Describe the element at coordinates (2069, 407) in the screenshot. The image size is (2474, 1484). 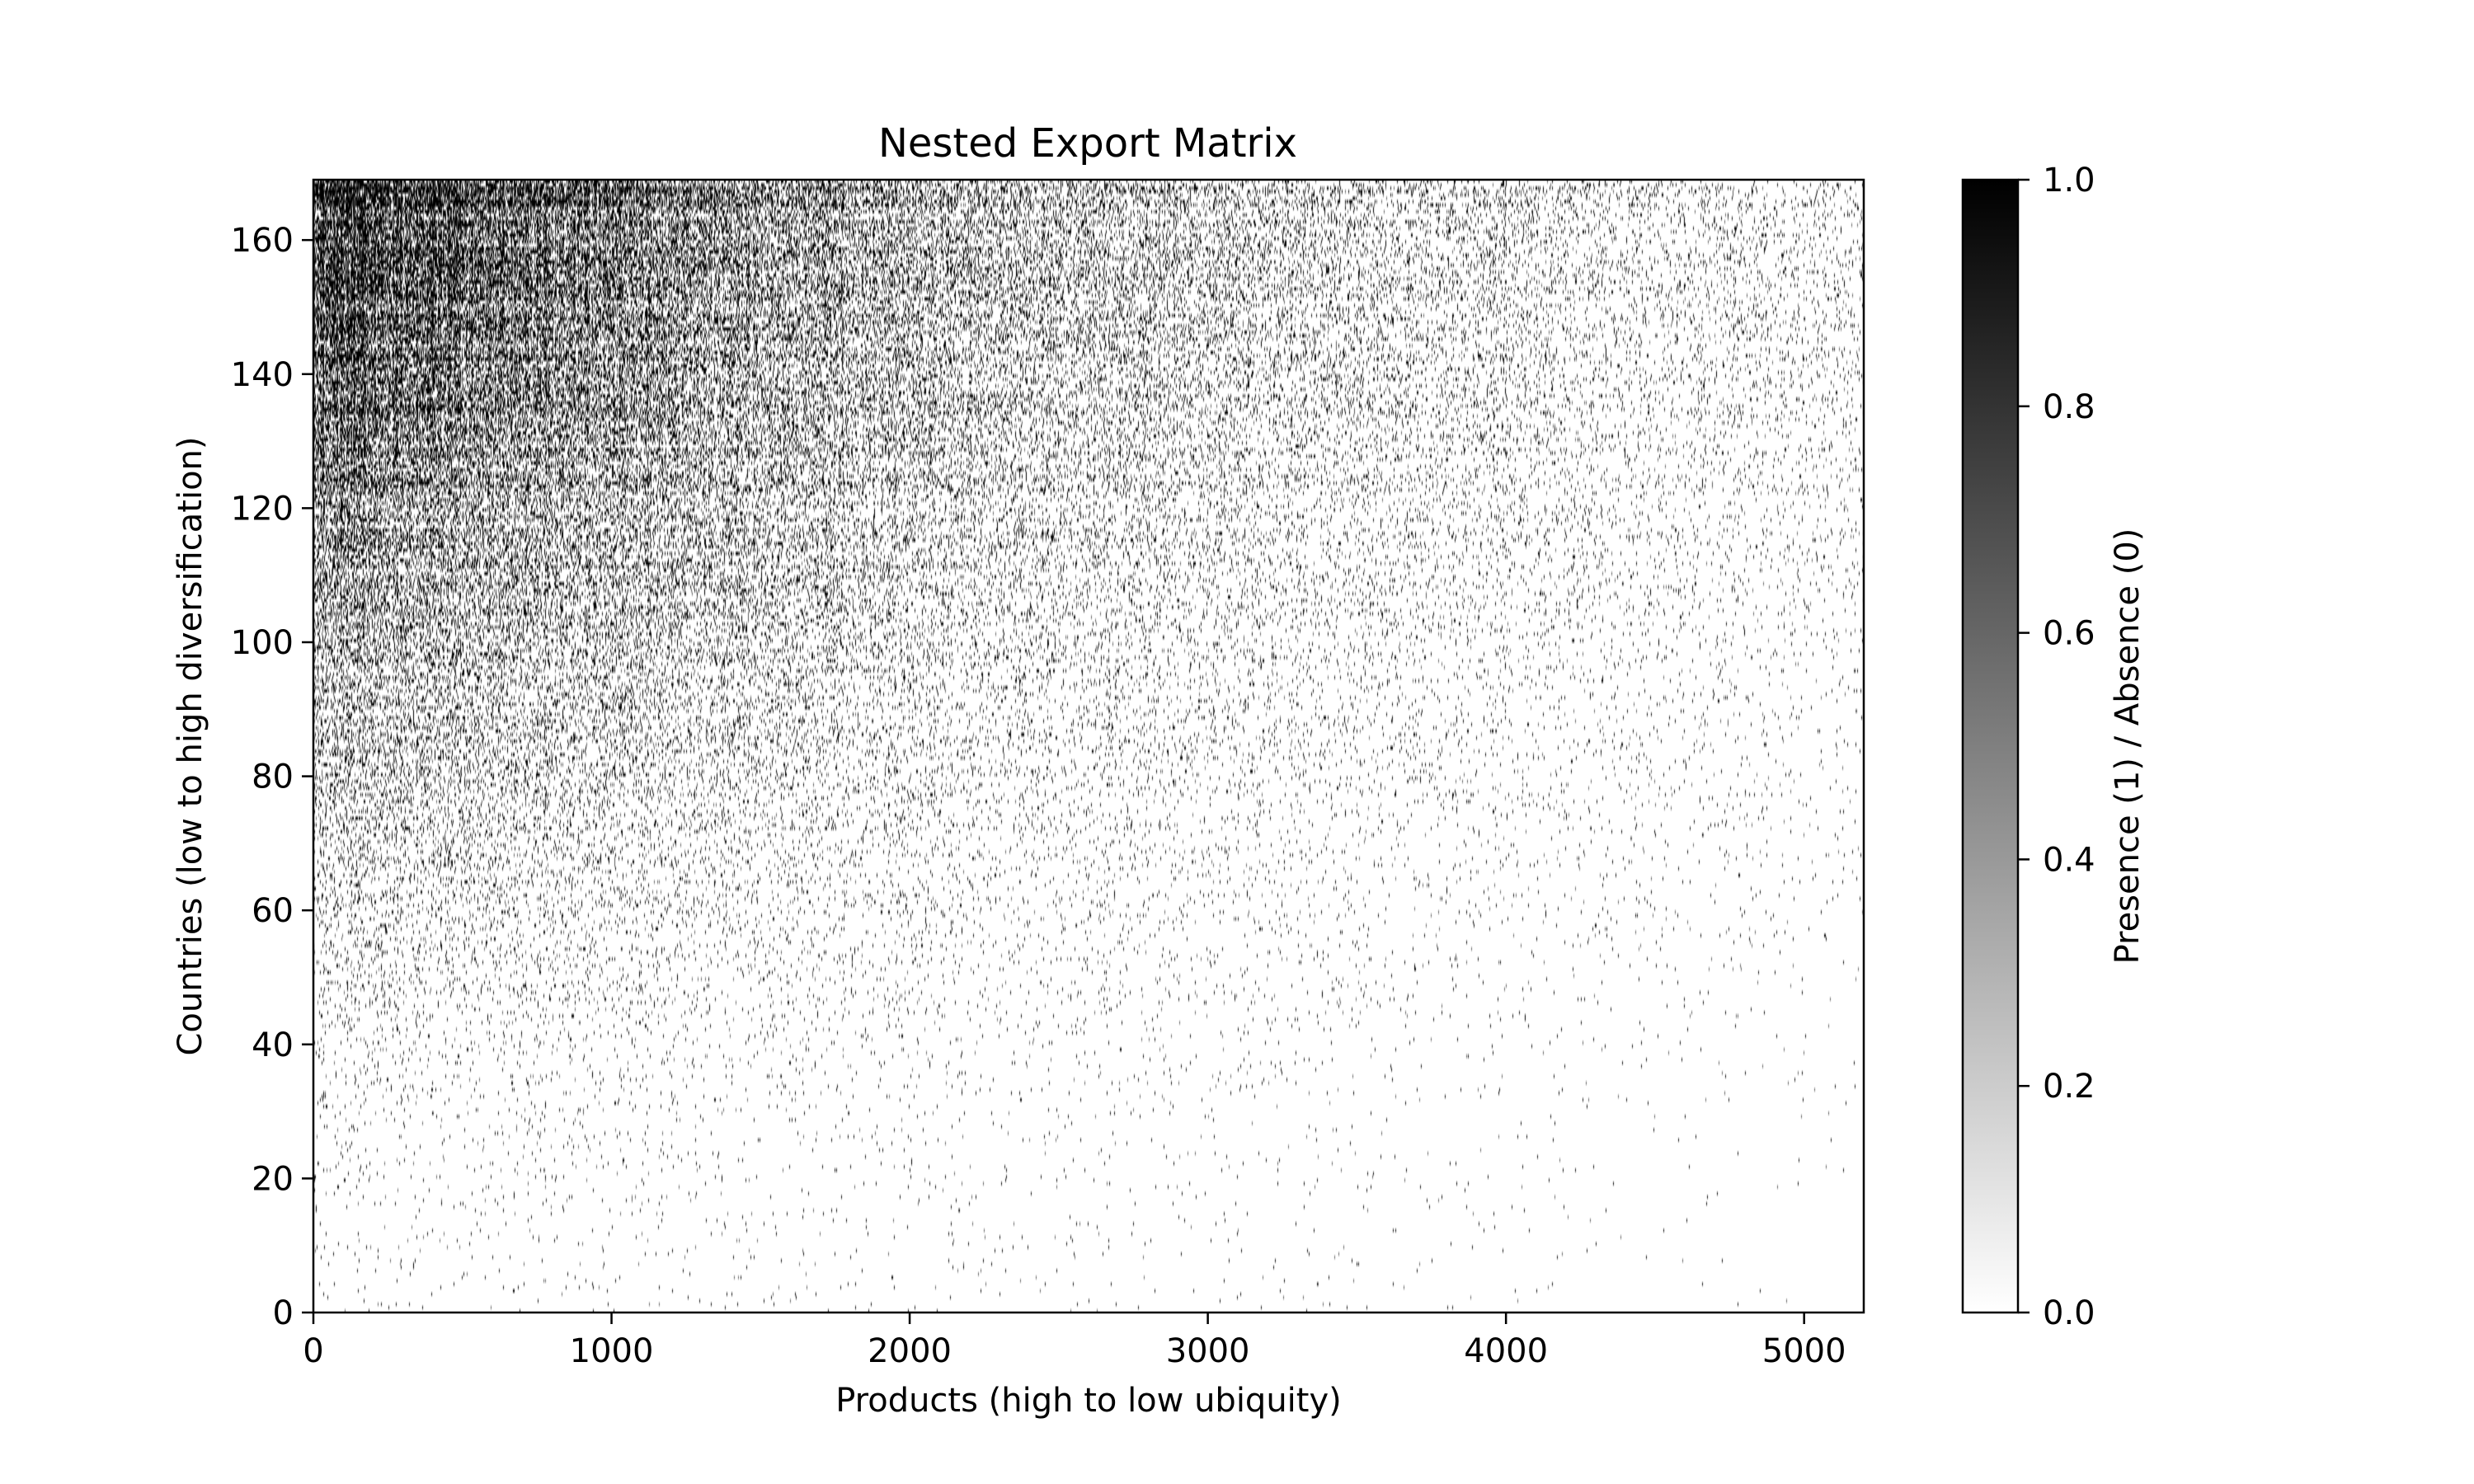
I see `colorbar-tick-label: 0.8` at that location.